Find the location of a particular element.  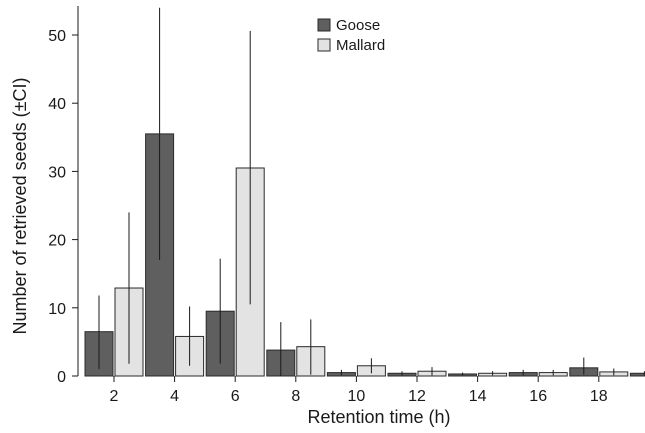

x-tick-label-10: 10 is located at coordinates (357, 396).